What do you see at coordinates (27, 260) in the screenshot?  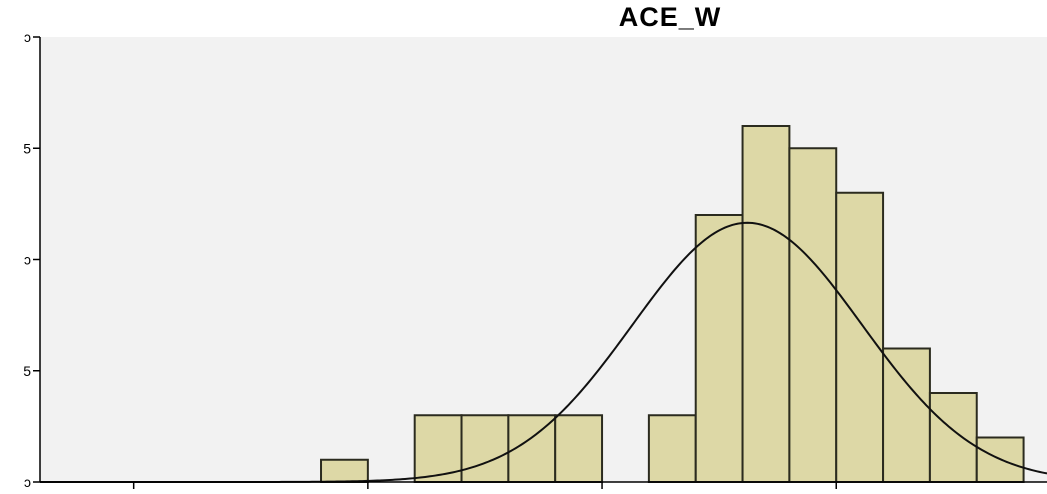 I see `y-tick-label-2: ↄ` at bounding box center [27, 260].